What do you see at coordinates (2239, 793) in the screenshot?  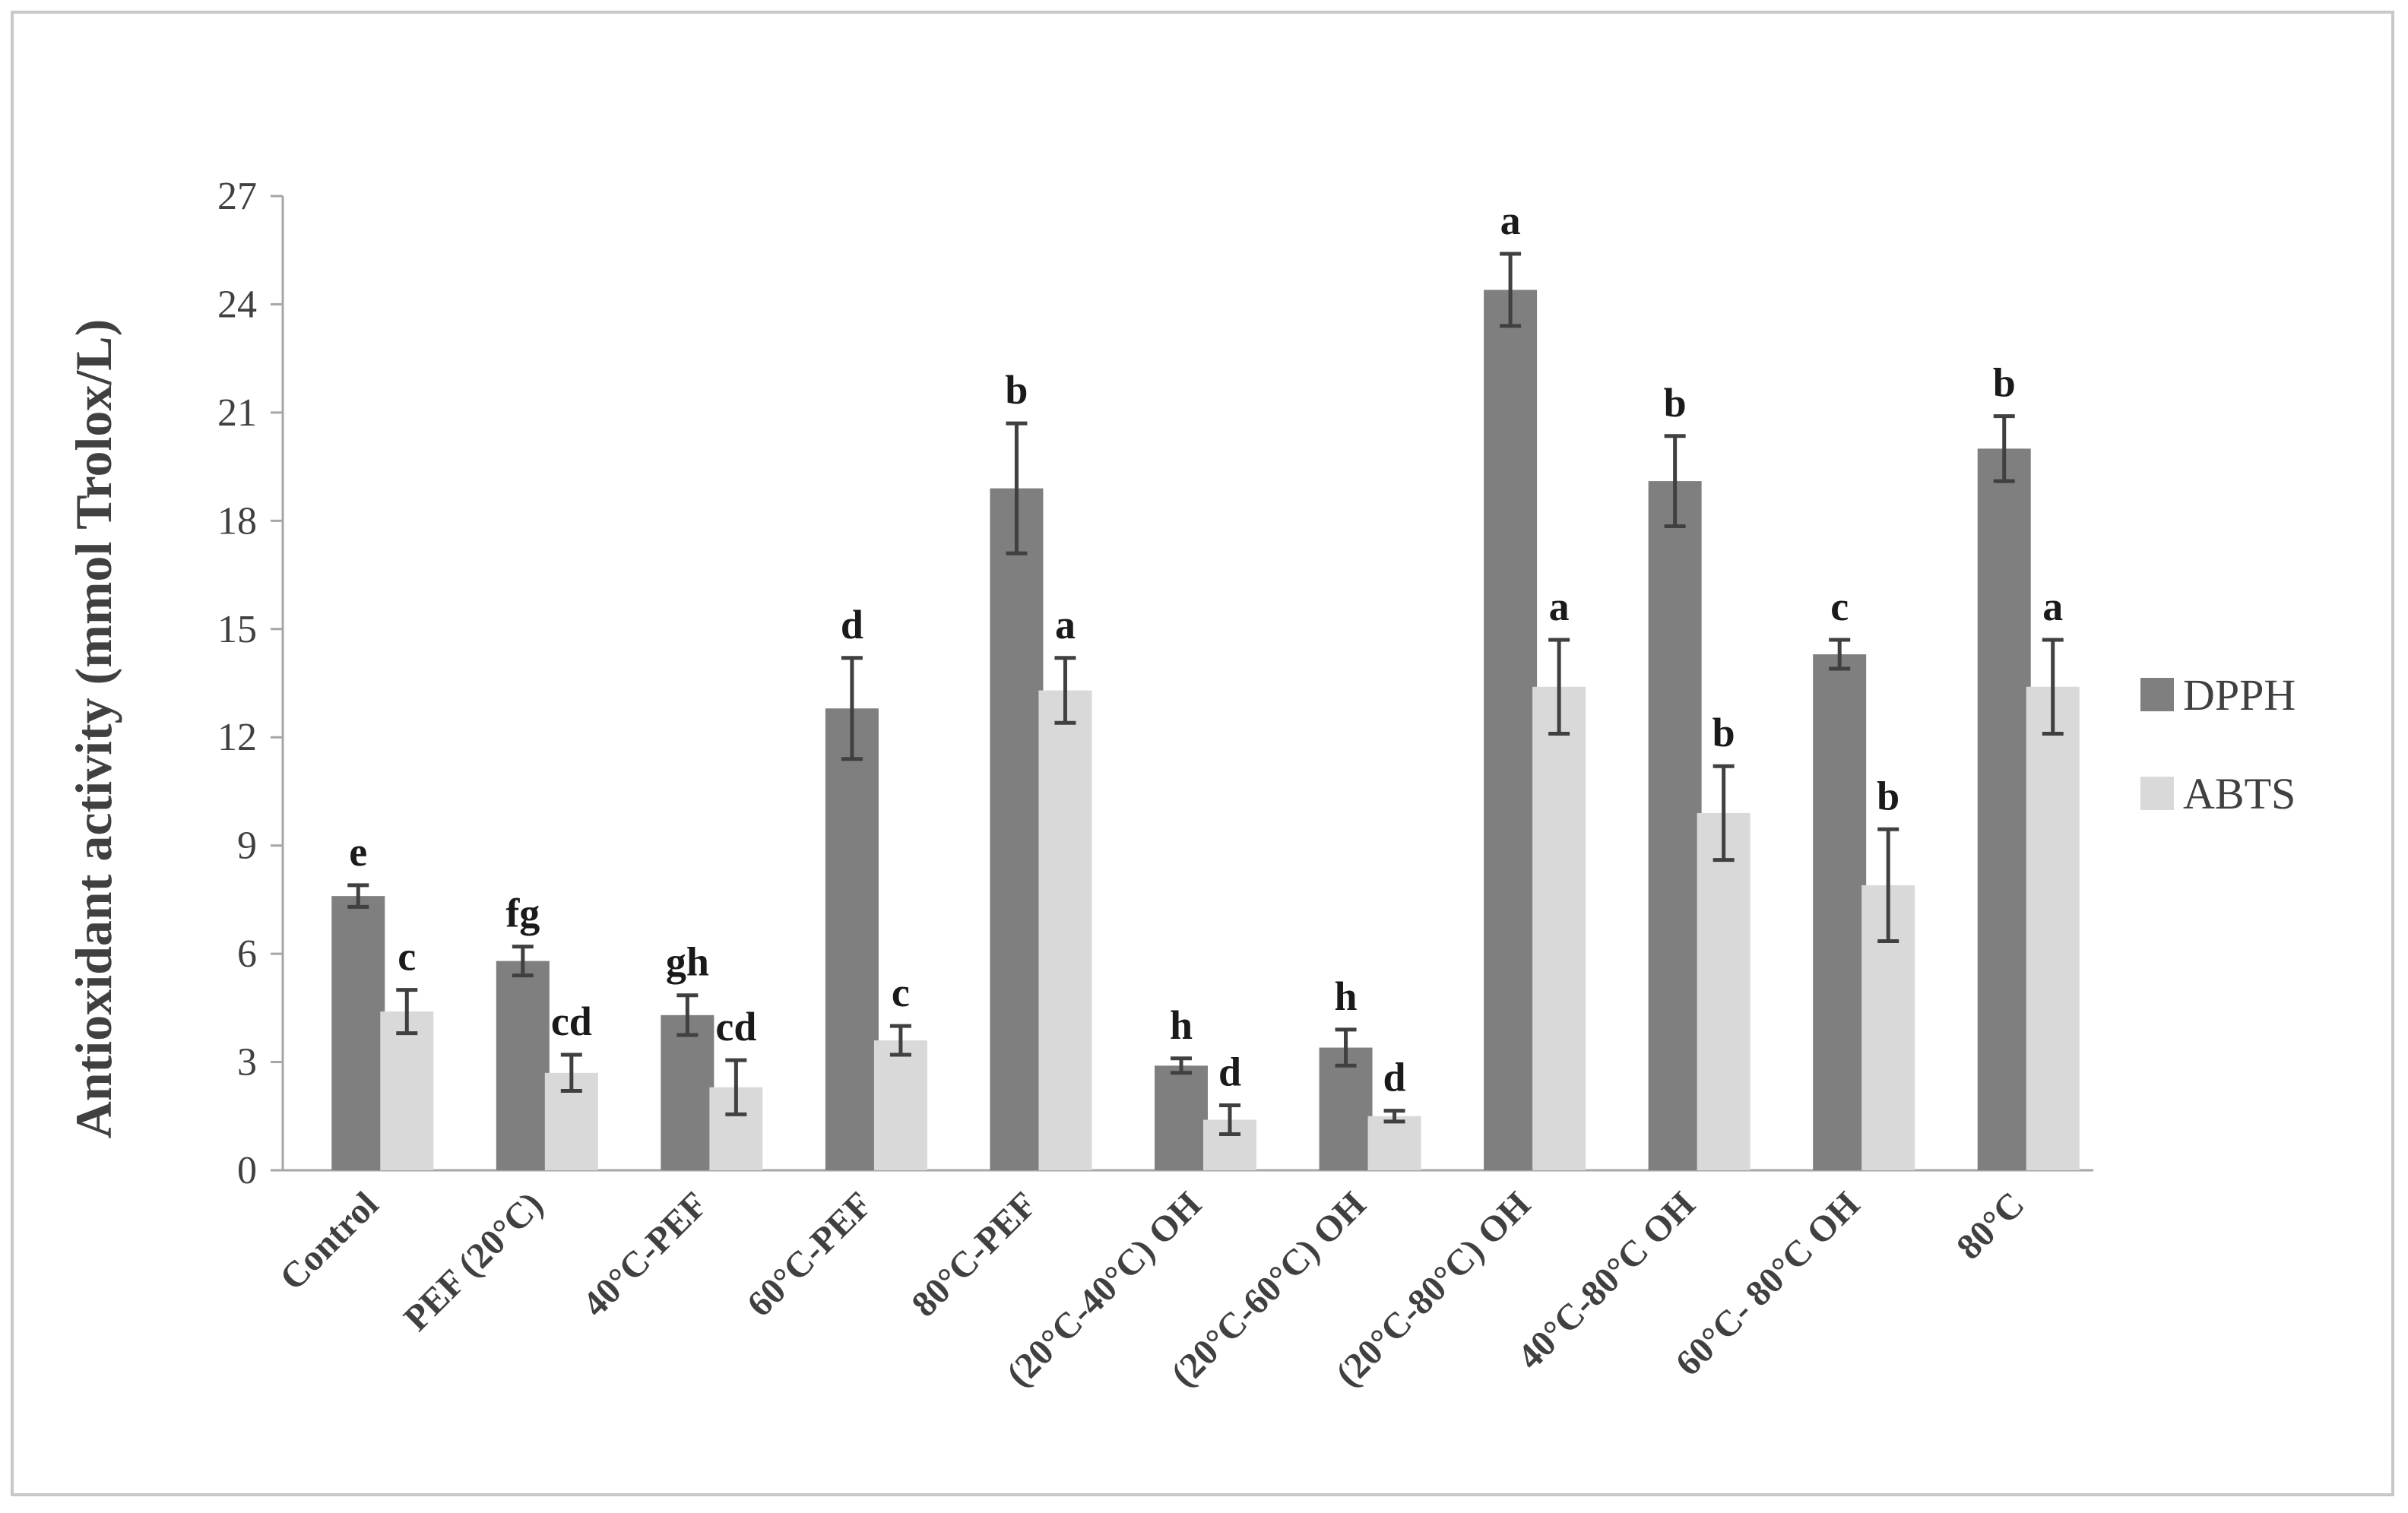 I see `legend-label-abts: ABTS` at bounding box center [2239, 793].